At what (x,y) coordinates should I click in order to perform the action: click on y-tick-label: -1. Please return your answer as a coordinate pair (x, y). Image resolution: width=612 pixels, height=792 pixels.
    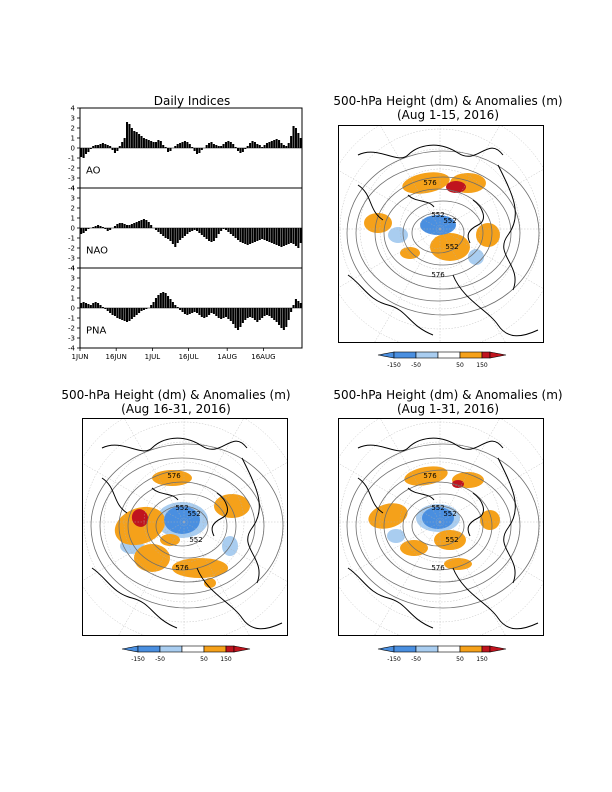
    Looking at the image, I should click on (71, 239).